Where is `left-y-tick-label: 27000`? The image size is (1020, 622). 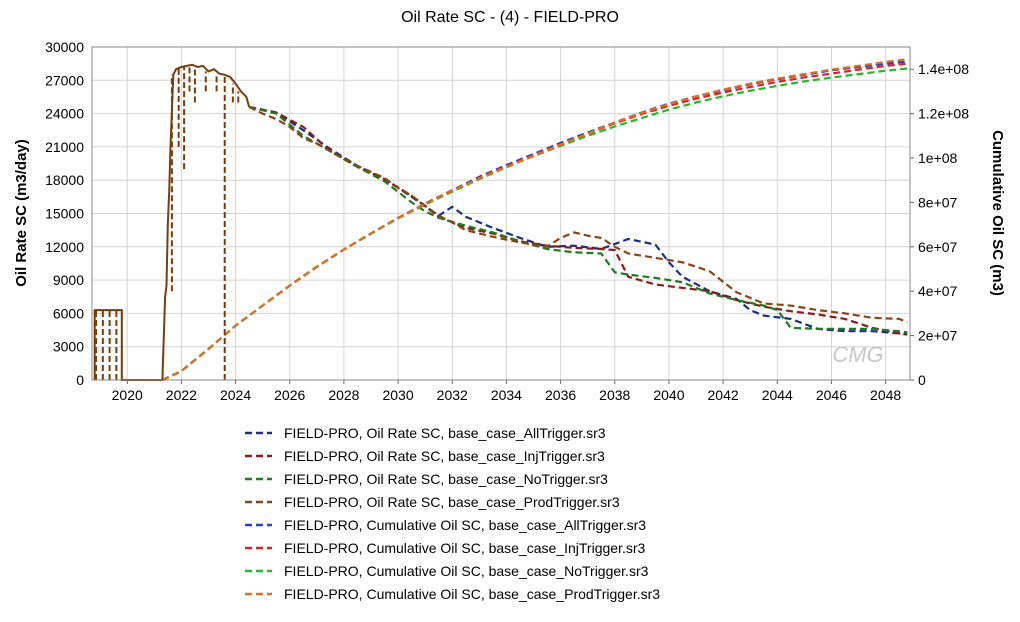
left-y-tick-label: 27000 is located at coordinates (64, 80).